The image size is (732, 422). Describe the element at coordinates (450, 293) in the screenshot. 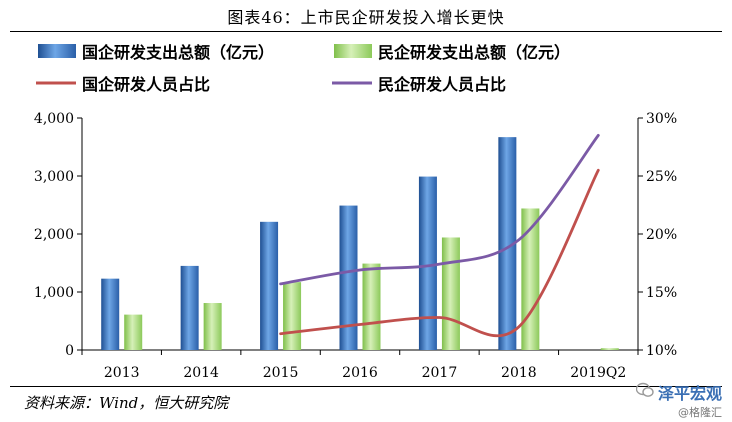

I see `bar-private-2017` at that location.